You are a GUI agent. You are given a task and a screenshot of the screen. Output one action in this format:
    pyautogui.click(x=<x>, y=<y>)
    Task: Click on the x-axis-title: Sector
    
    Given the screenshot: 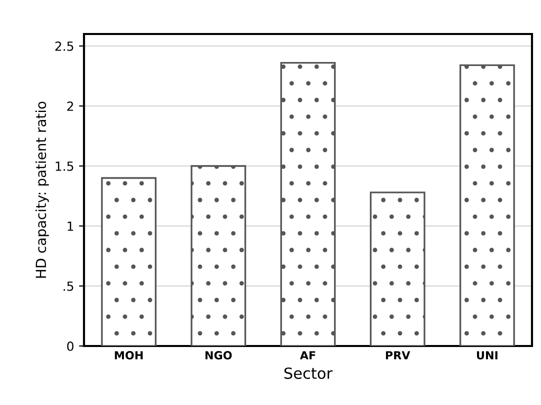 What is the action you would take?
    pyautogui.click(x=308, y=373)
    